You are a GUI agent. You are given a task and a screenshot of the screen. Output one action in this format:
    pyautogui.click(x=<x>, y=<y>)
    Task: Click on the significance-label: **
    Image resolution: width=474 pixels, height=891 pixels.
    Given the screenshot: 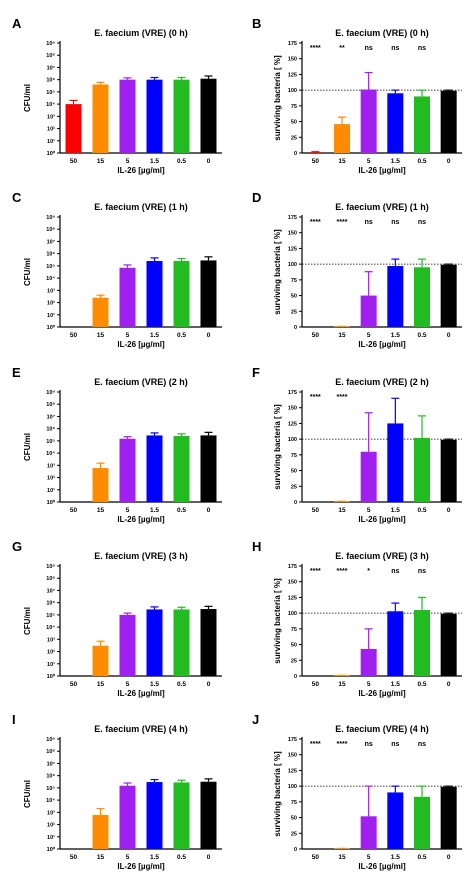 What is the action you would take?
    pyautogui.click(x=342, y=48)
    